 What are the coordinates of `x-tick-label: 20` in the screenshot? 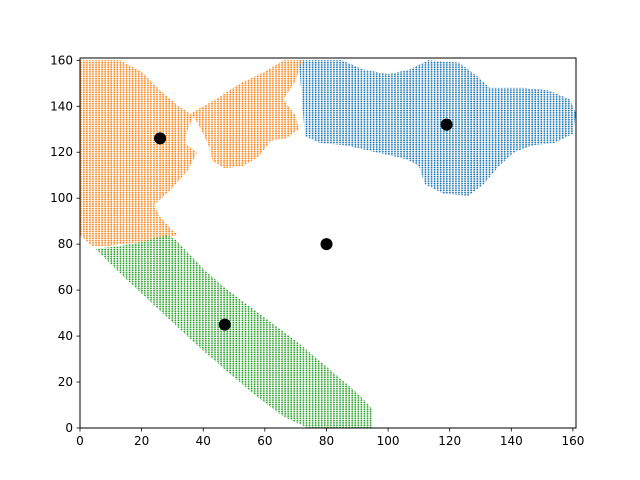 It's located at (141, 441).